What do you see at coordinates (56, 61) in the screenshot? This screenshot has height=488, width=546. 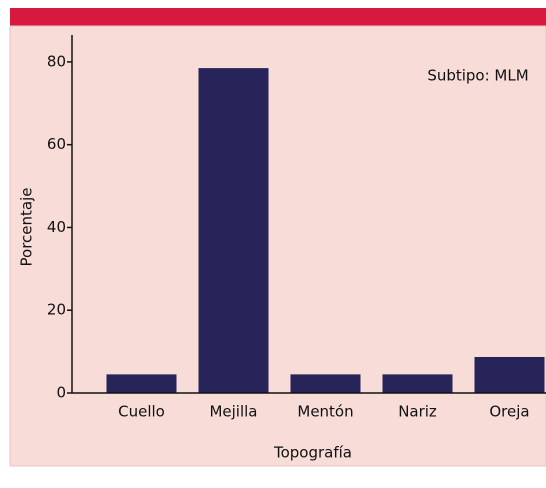 I see `y-tick-label: 80` at bounding box center [56, 61].